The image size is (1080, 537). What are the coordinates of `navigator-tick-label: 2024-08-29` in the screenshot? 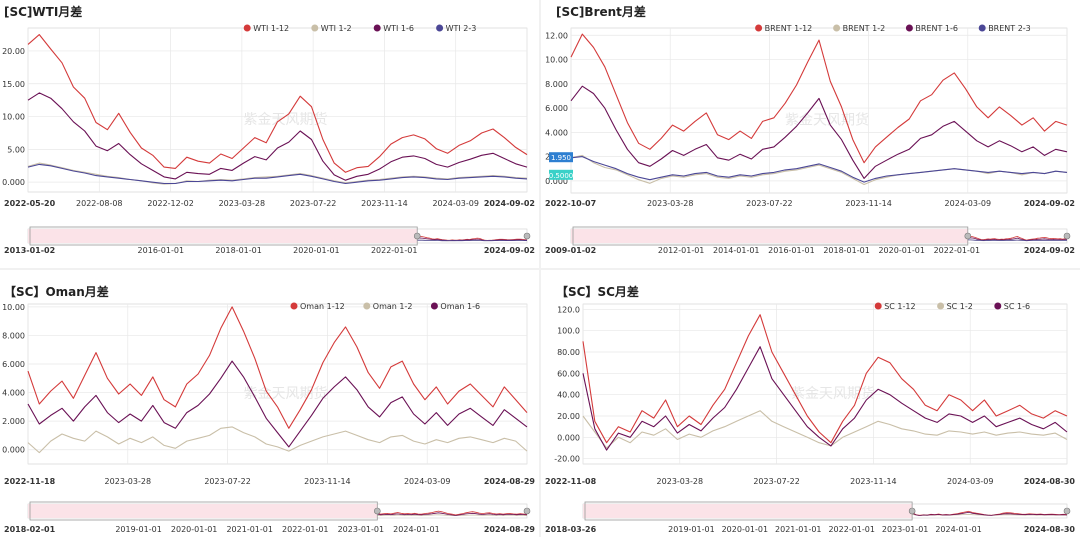 It's located at (510, 529).